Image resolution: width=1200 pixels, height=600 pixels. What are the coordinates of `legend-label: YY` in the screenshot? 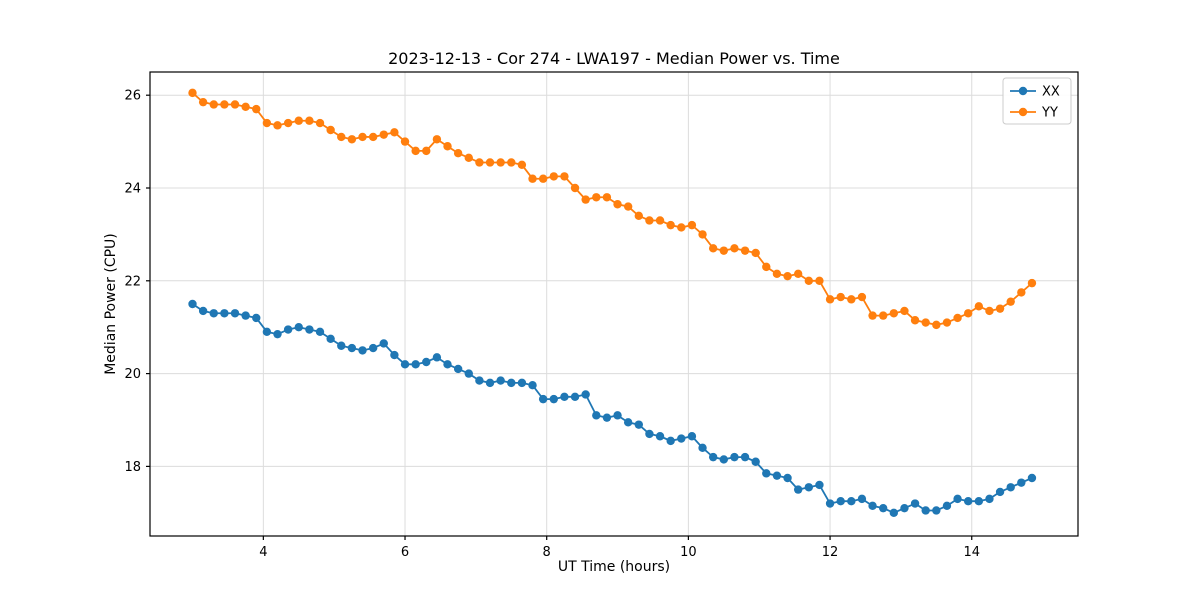 It's located at (1049, 113).